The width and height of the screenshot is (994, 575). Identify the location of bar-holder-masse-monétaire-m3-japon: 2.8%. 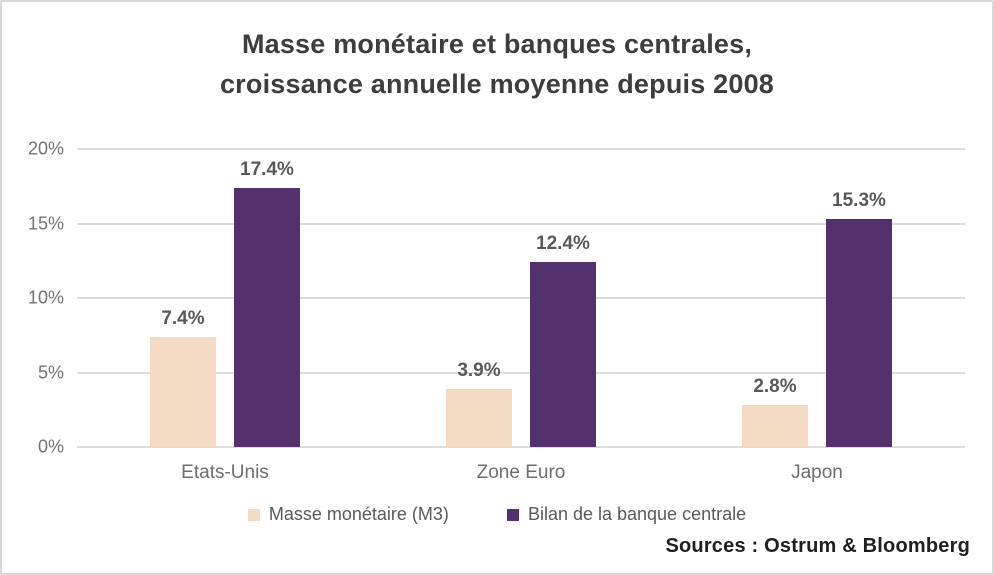
(774, 411).